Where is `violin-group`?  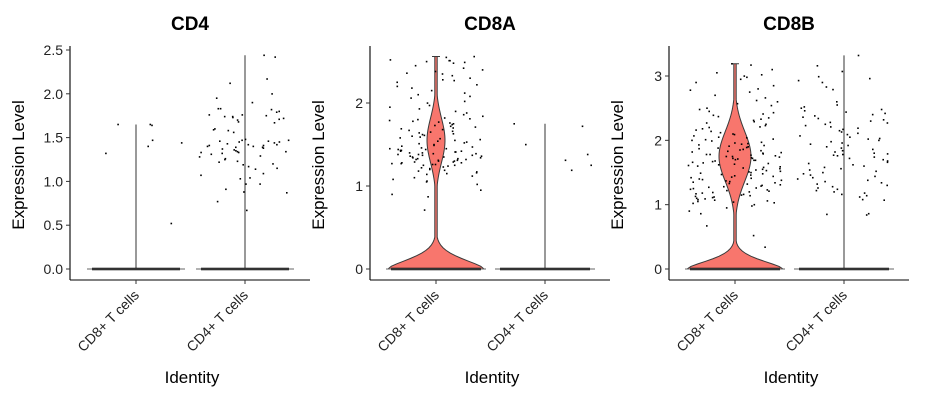 violin-group is located at coordinates (735, 167).